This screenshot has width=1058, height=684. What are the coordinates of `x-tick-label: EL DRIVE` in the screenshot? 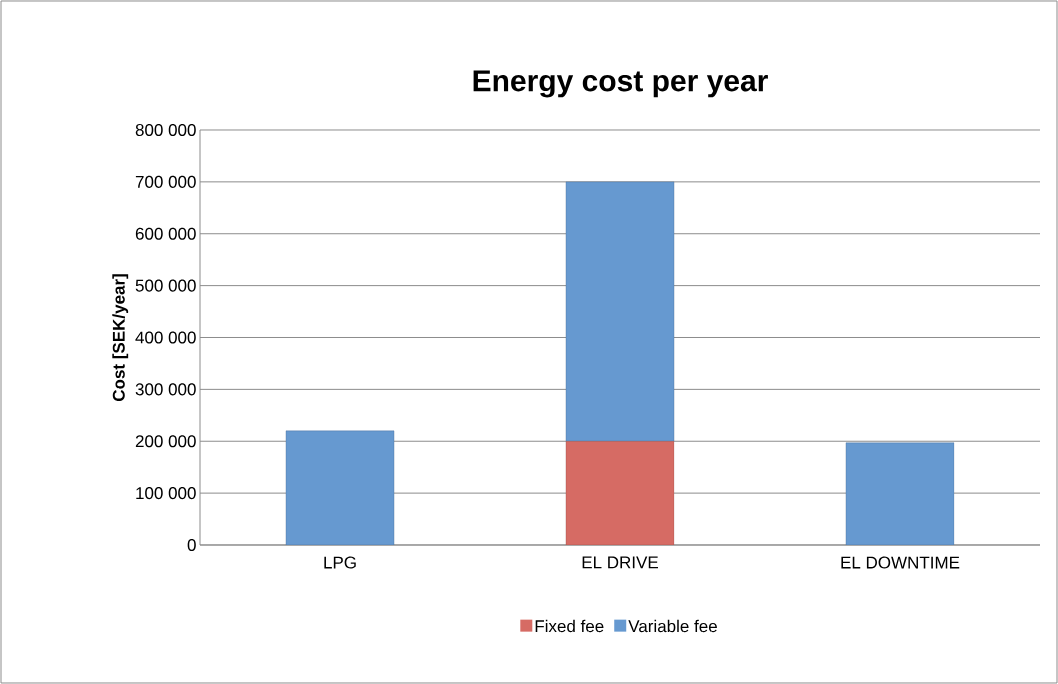 It's located at (620, 562).